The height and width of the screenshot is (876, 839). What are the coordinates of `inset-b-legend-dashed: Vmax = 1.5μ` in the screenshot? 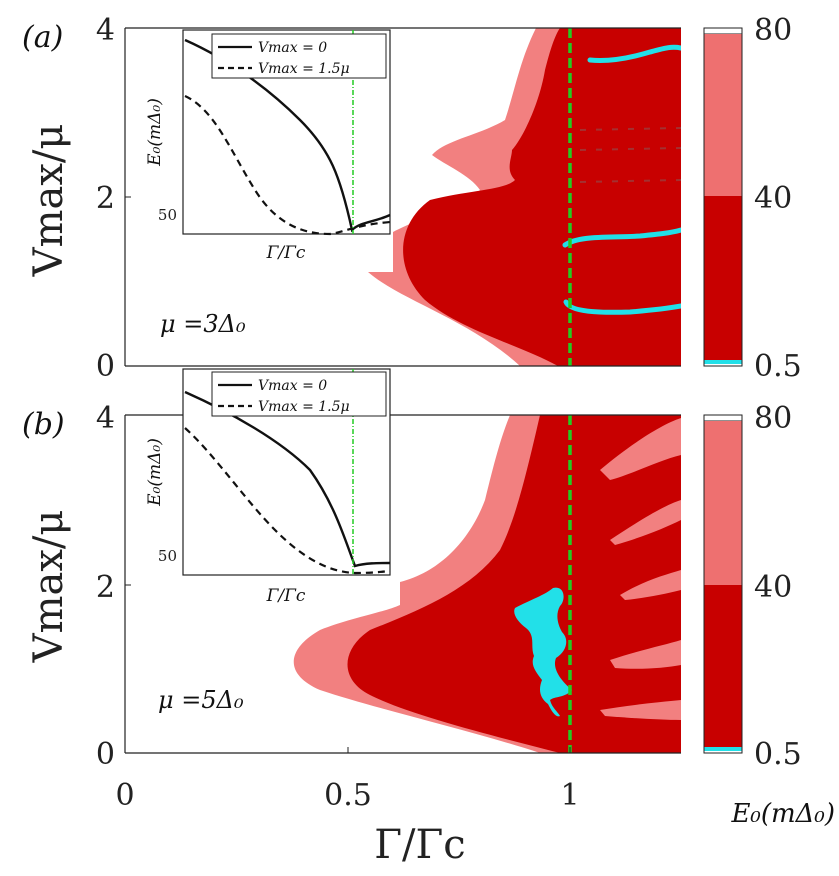 It's located at (304, 407).